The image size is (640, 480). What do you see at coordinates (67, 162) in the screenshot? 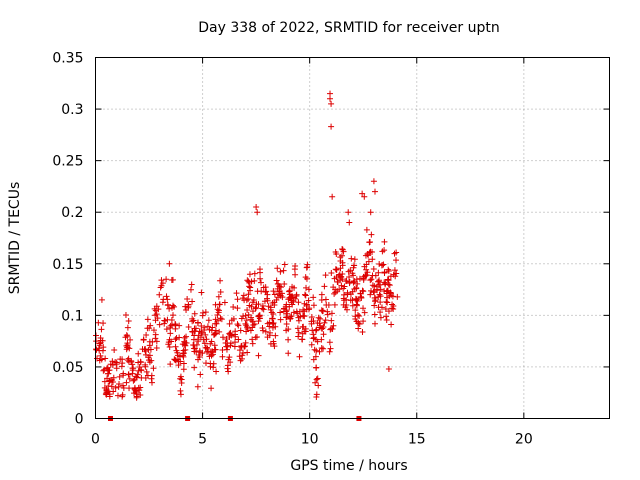
I see `y-tick-label: 0.25` at bounding box center [67, 162].